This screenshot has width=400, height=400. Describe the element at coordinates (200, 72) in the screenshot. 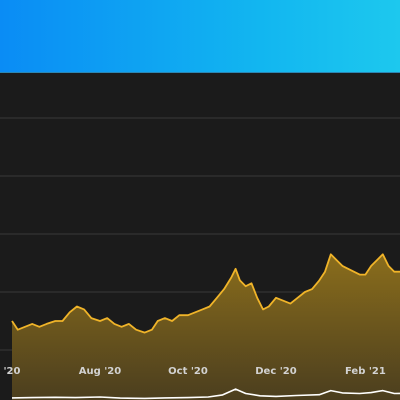

I see `header-divider` at that location.